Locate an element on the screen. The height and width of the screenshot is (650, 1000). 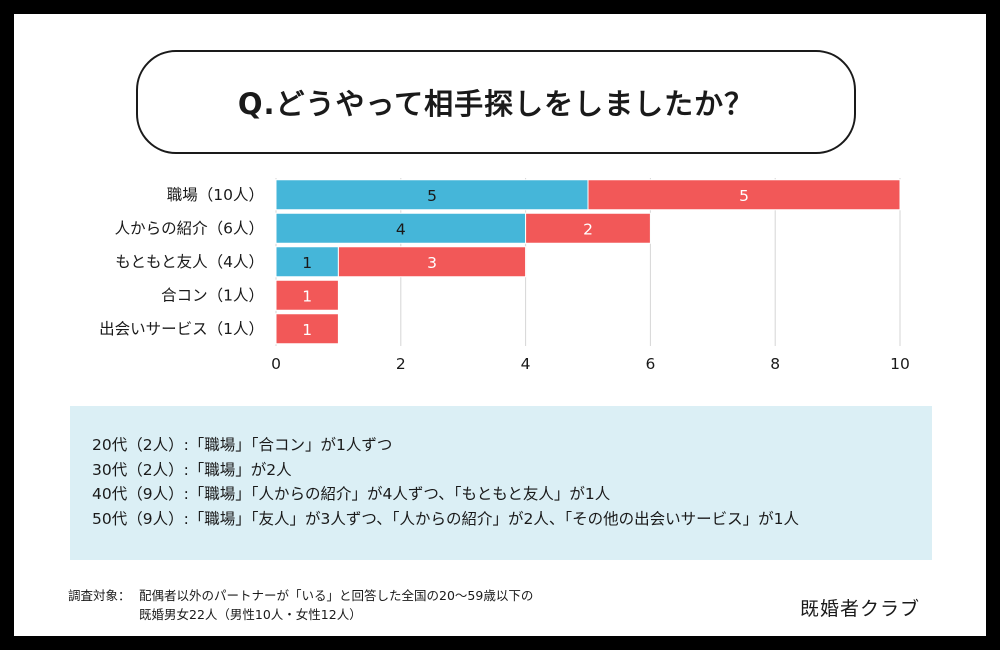
category-label-0: 職場（10人） is located at coordinates (215, 195).